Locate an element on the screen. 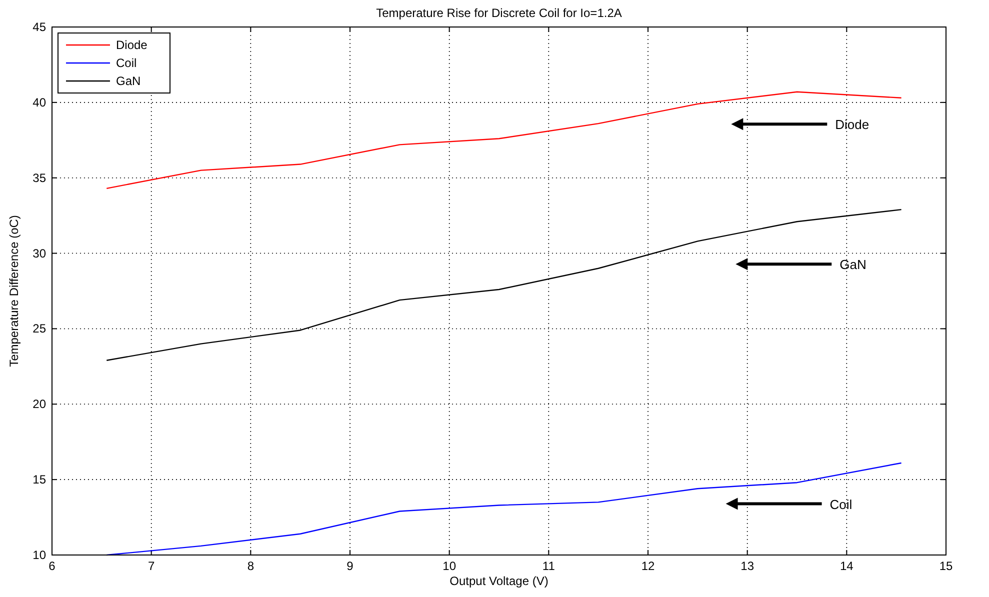 The height and width of the screenshot is (597, 989). x-axis-title: Output Voltage (V) is located at coordinates (499, 581).